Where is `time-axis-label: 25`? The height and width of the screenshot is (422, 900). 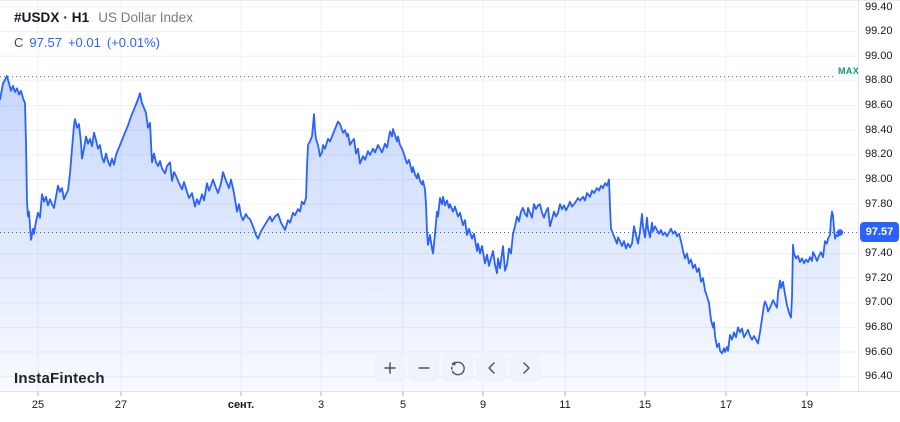
time-axis-label: 25 is located at coordinates (38, 405).